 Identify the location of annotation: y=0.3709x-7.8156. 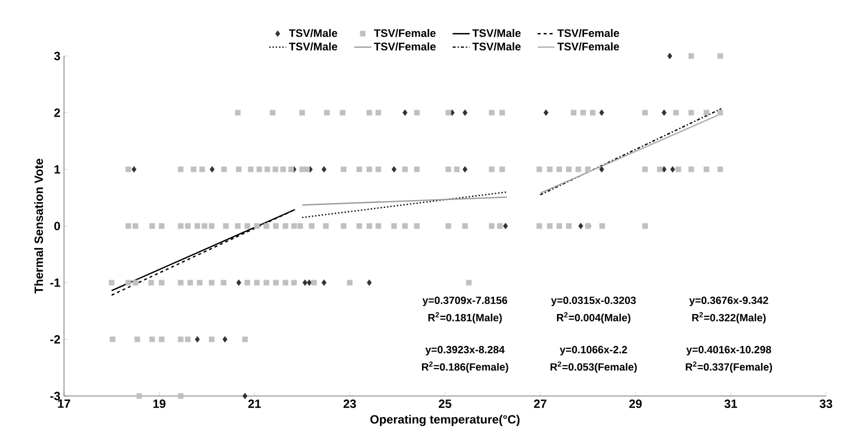
(465, 301).